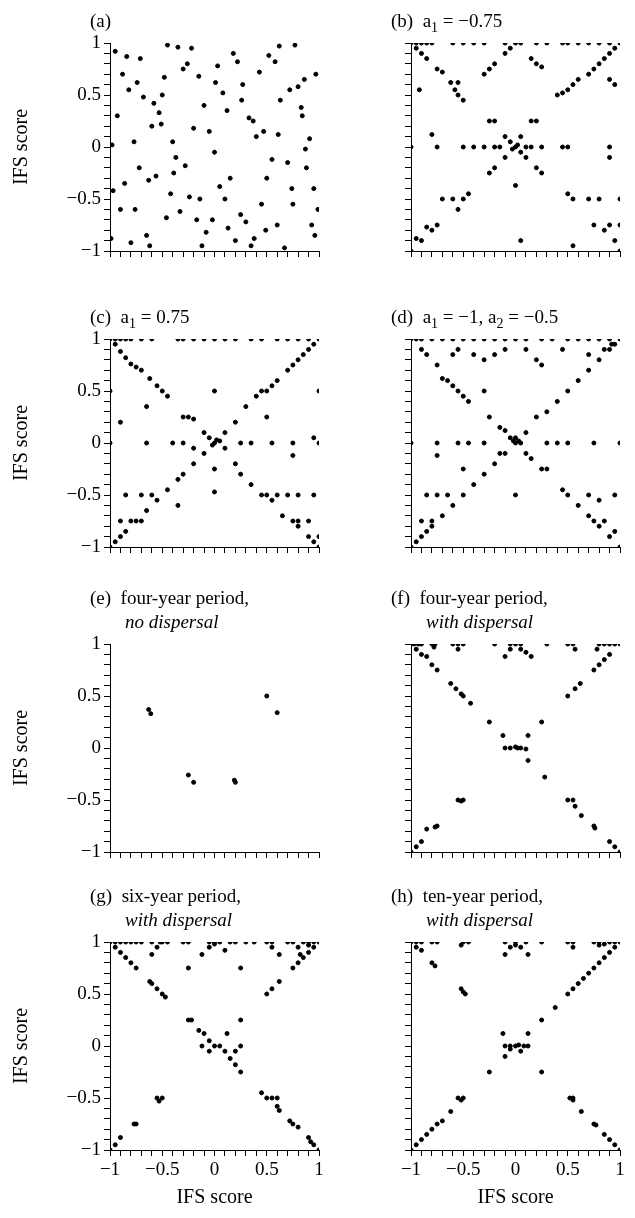 The image size is (635, 1218). I want to click on chart-title: (a), so click(101, 21).